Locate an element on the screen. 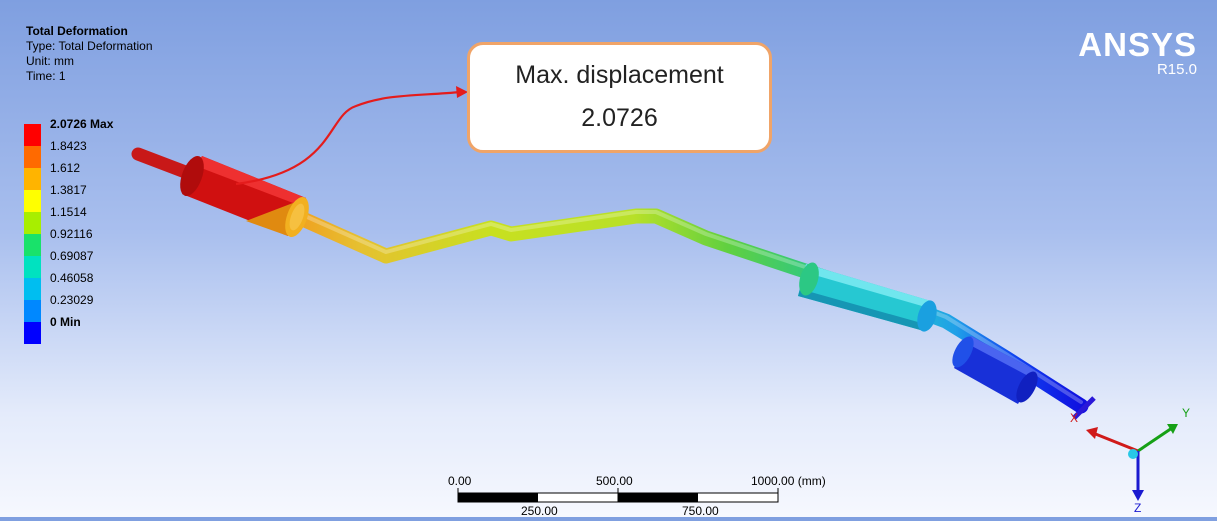 The width and height of the screenshot is (1217, 521). scale-bar: 0.00 500.00 1000.00 (mm) 250.00 750.00 is located at coordinates (656, 497).